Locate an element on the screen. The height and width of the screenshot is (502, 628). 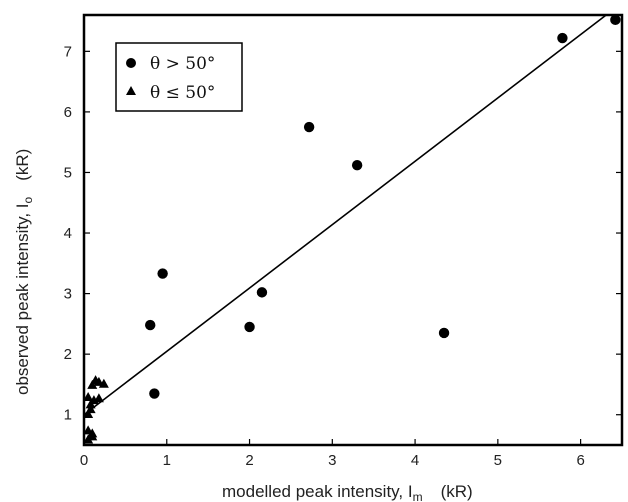
y-axis-label-subscript: o is located at coordinates (28, 199).